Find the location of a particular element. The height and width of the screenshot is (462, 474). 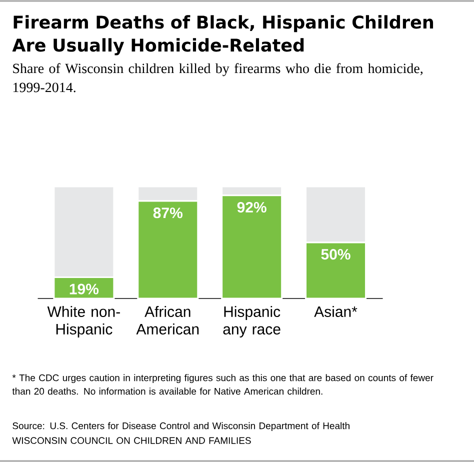

data-label: 50% is located at coordinates (335, 254).